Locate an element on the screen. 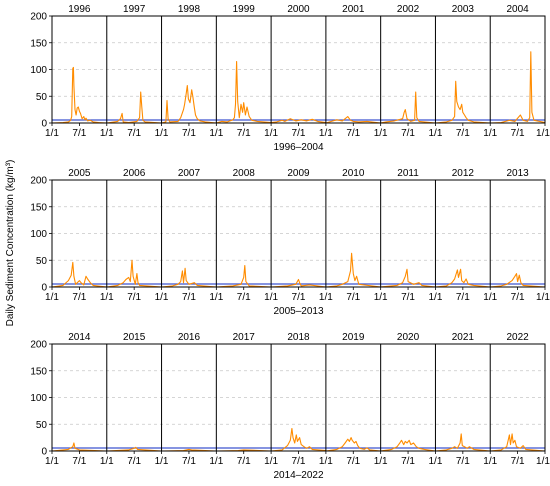 Image resolution: width=550 pixels, height=486 pixels. series-line-2000 is located at coordinates (298, 121).